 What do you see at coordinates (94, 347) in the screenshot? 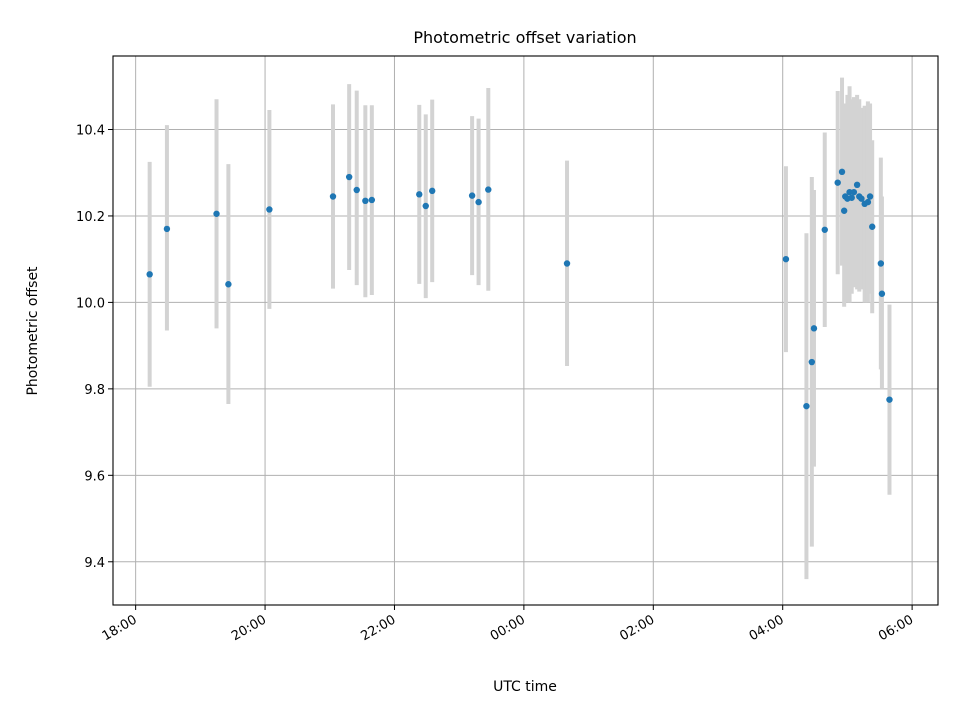
I see `y-axis: 9.4 9.6 9.8 10.0 10.2 10.4` at bounding box center [94, 347].